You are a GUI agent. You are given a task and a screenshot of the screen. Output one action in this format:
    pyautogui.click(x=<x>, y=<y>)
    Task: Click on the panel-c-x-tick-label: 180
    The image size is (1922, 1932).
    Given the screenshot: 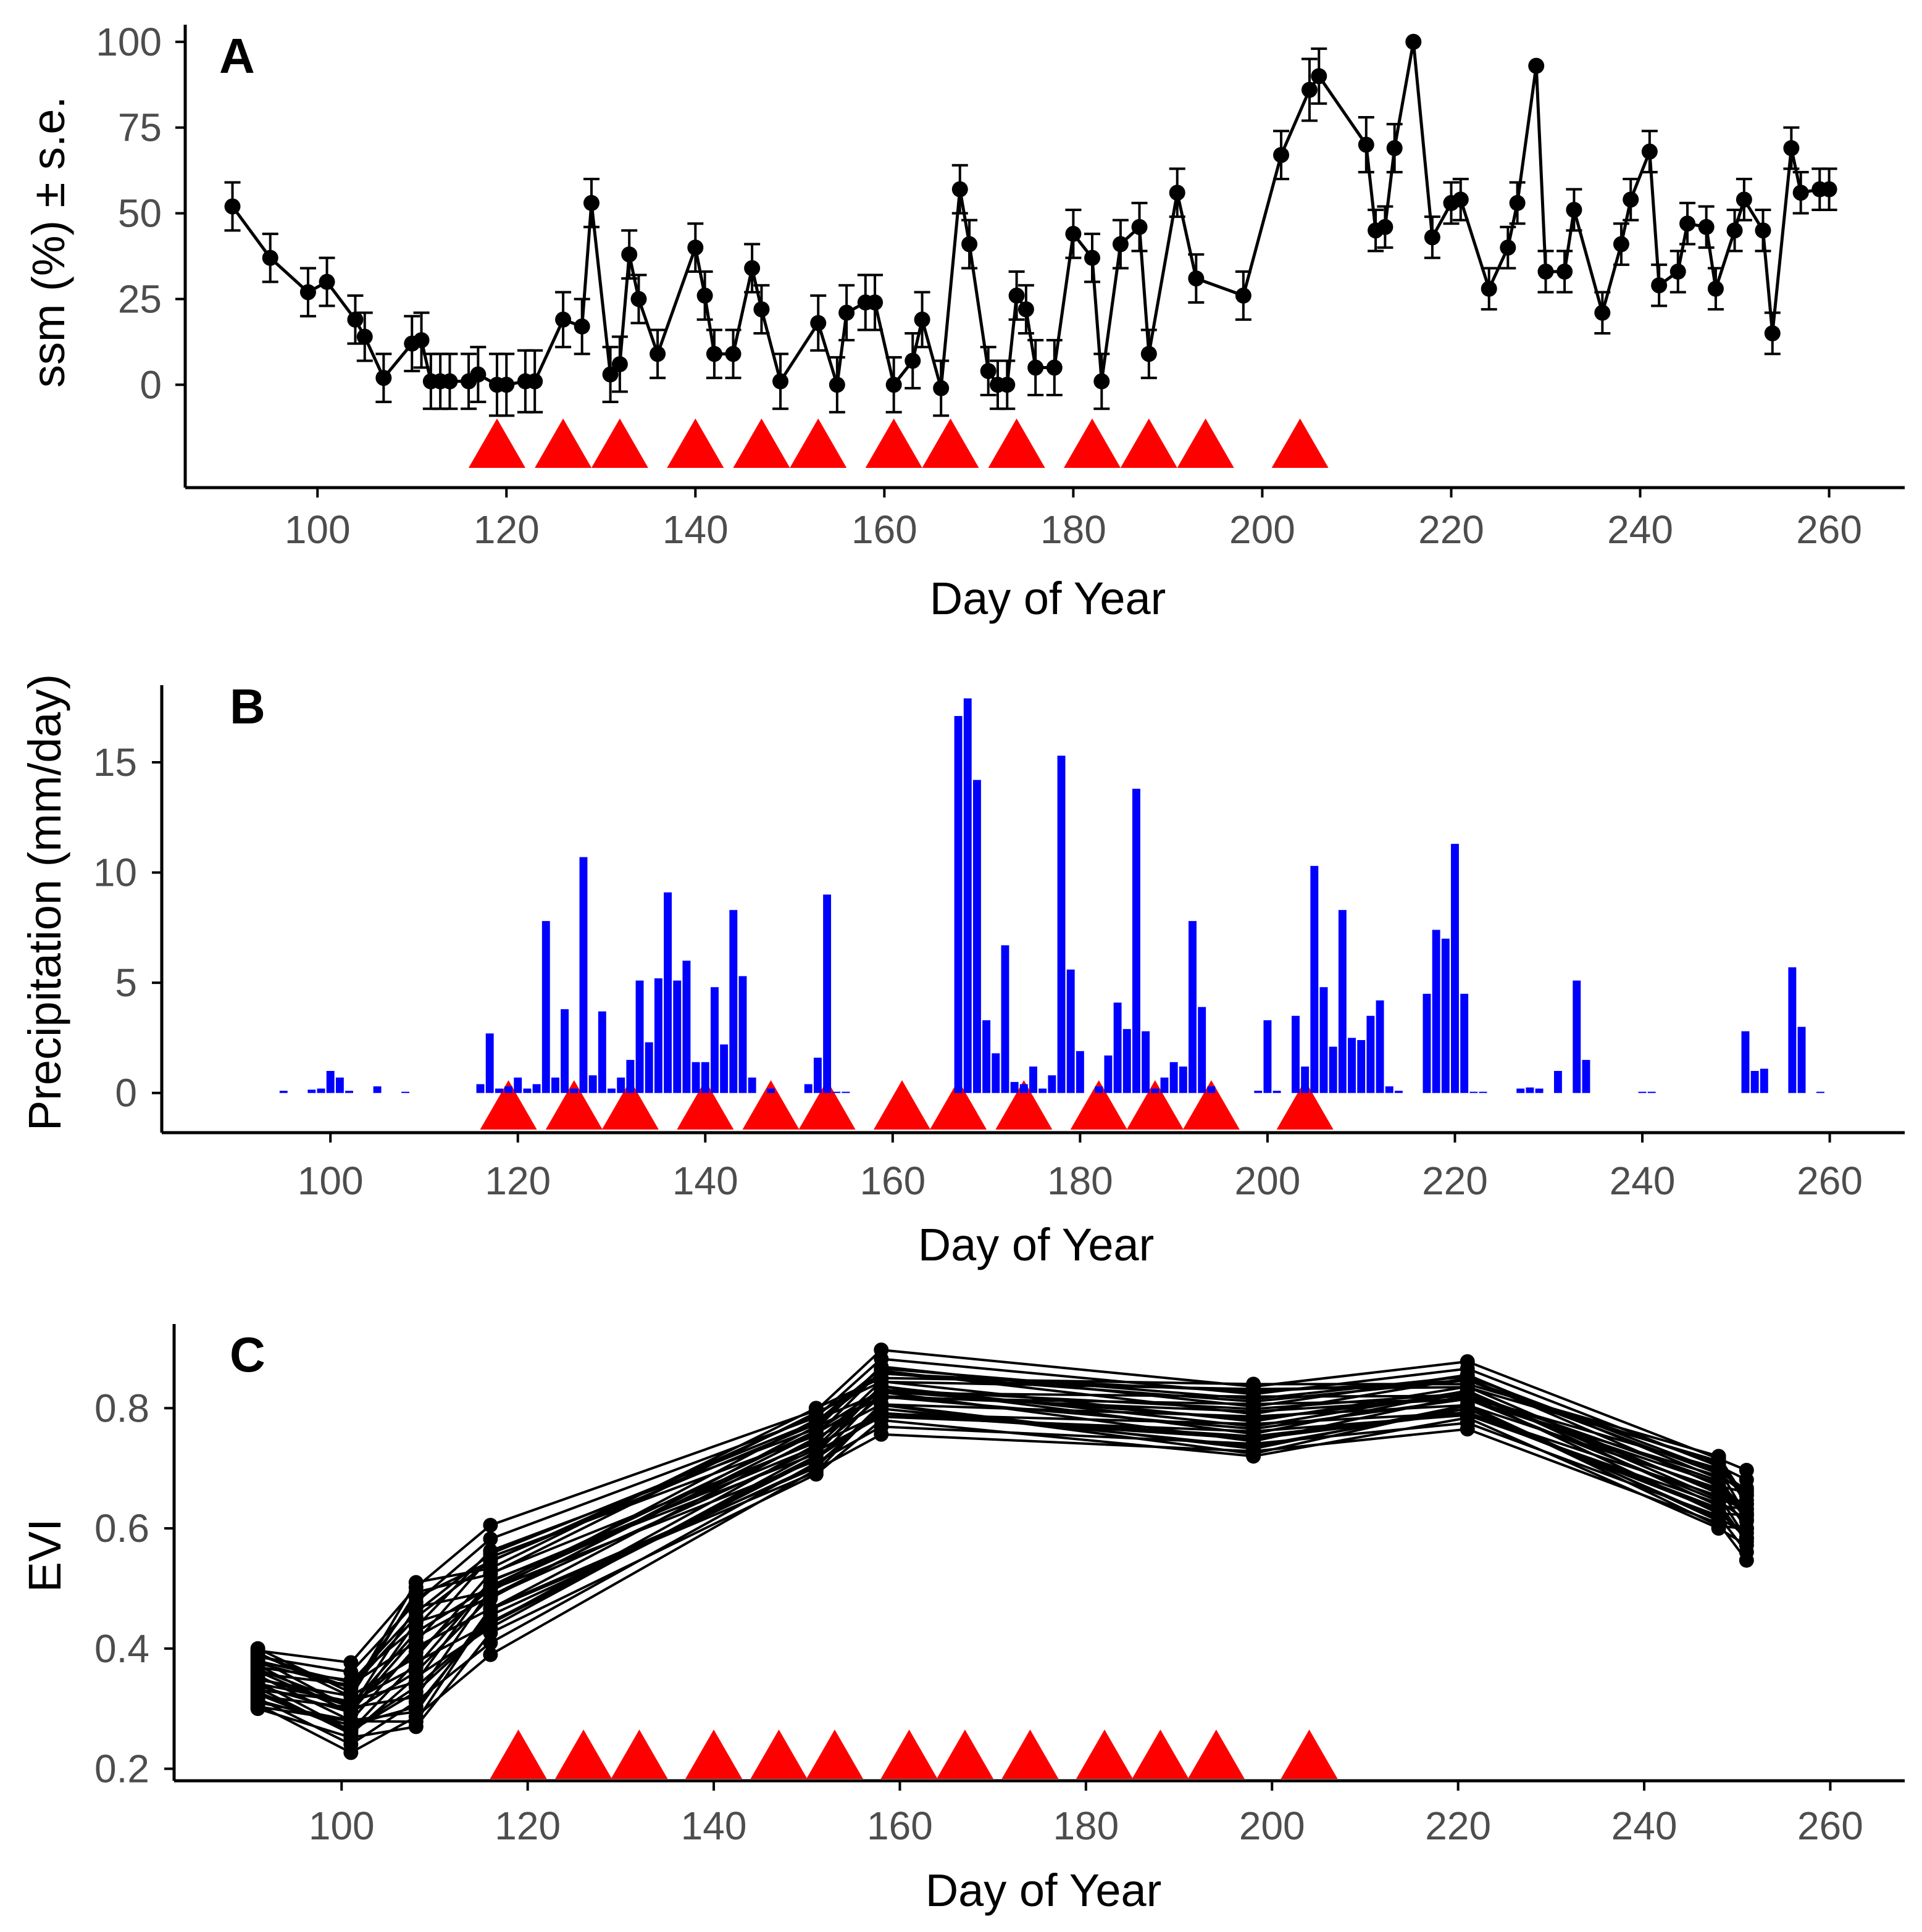 What is the action you would take?
    pyautogui.click(x=1086, y=1826)
    